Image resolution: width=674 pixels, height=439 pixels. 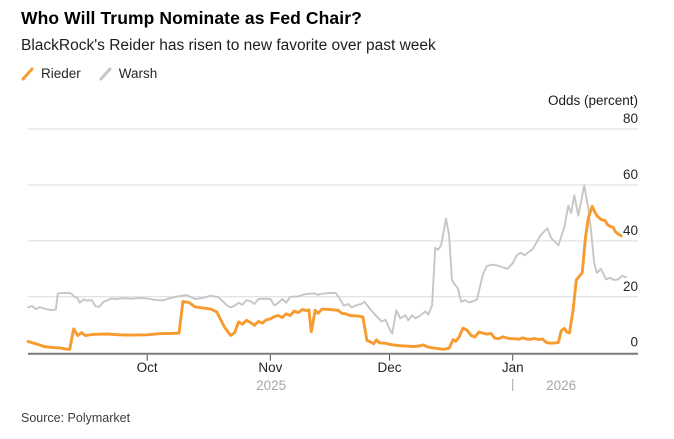 What do you see at coordinates (147, 367) in the screenshot?
I see `x-tick-label: Oct` at bounding box center [147, 367].